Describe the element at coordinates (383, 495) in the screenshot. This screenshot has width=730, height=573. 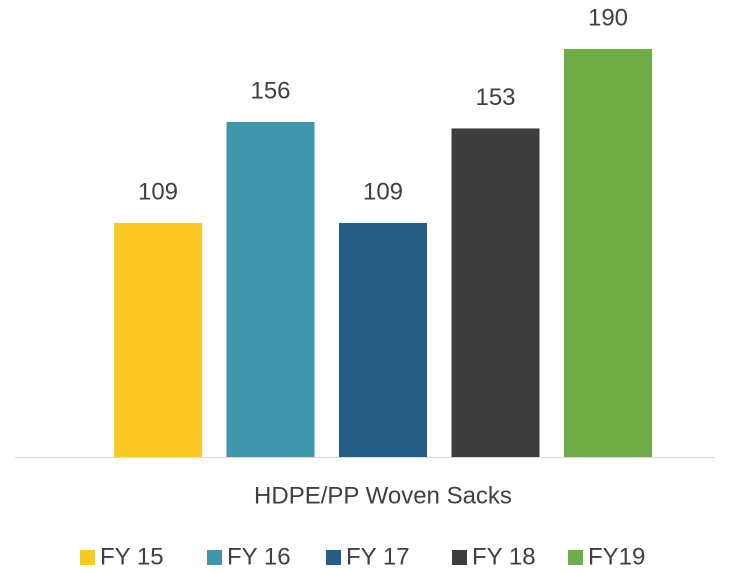
I see `x-tick-label: HDPE/PP Woven Sacks` at that location.